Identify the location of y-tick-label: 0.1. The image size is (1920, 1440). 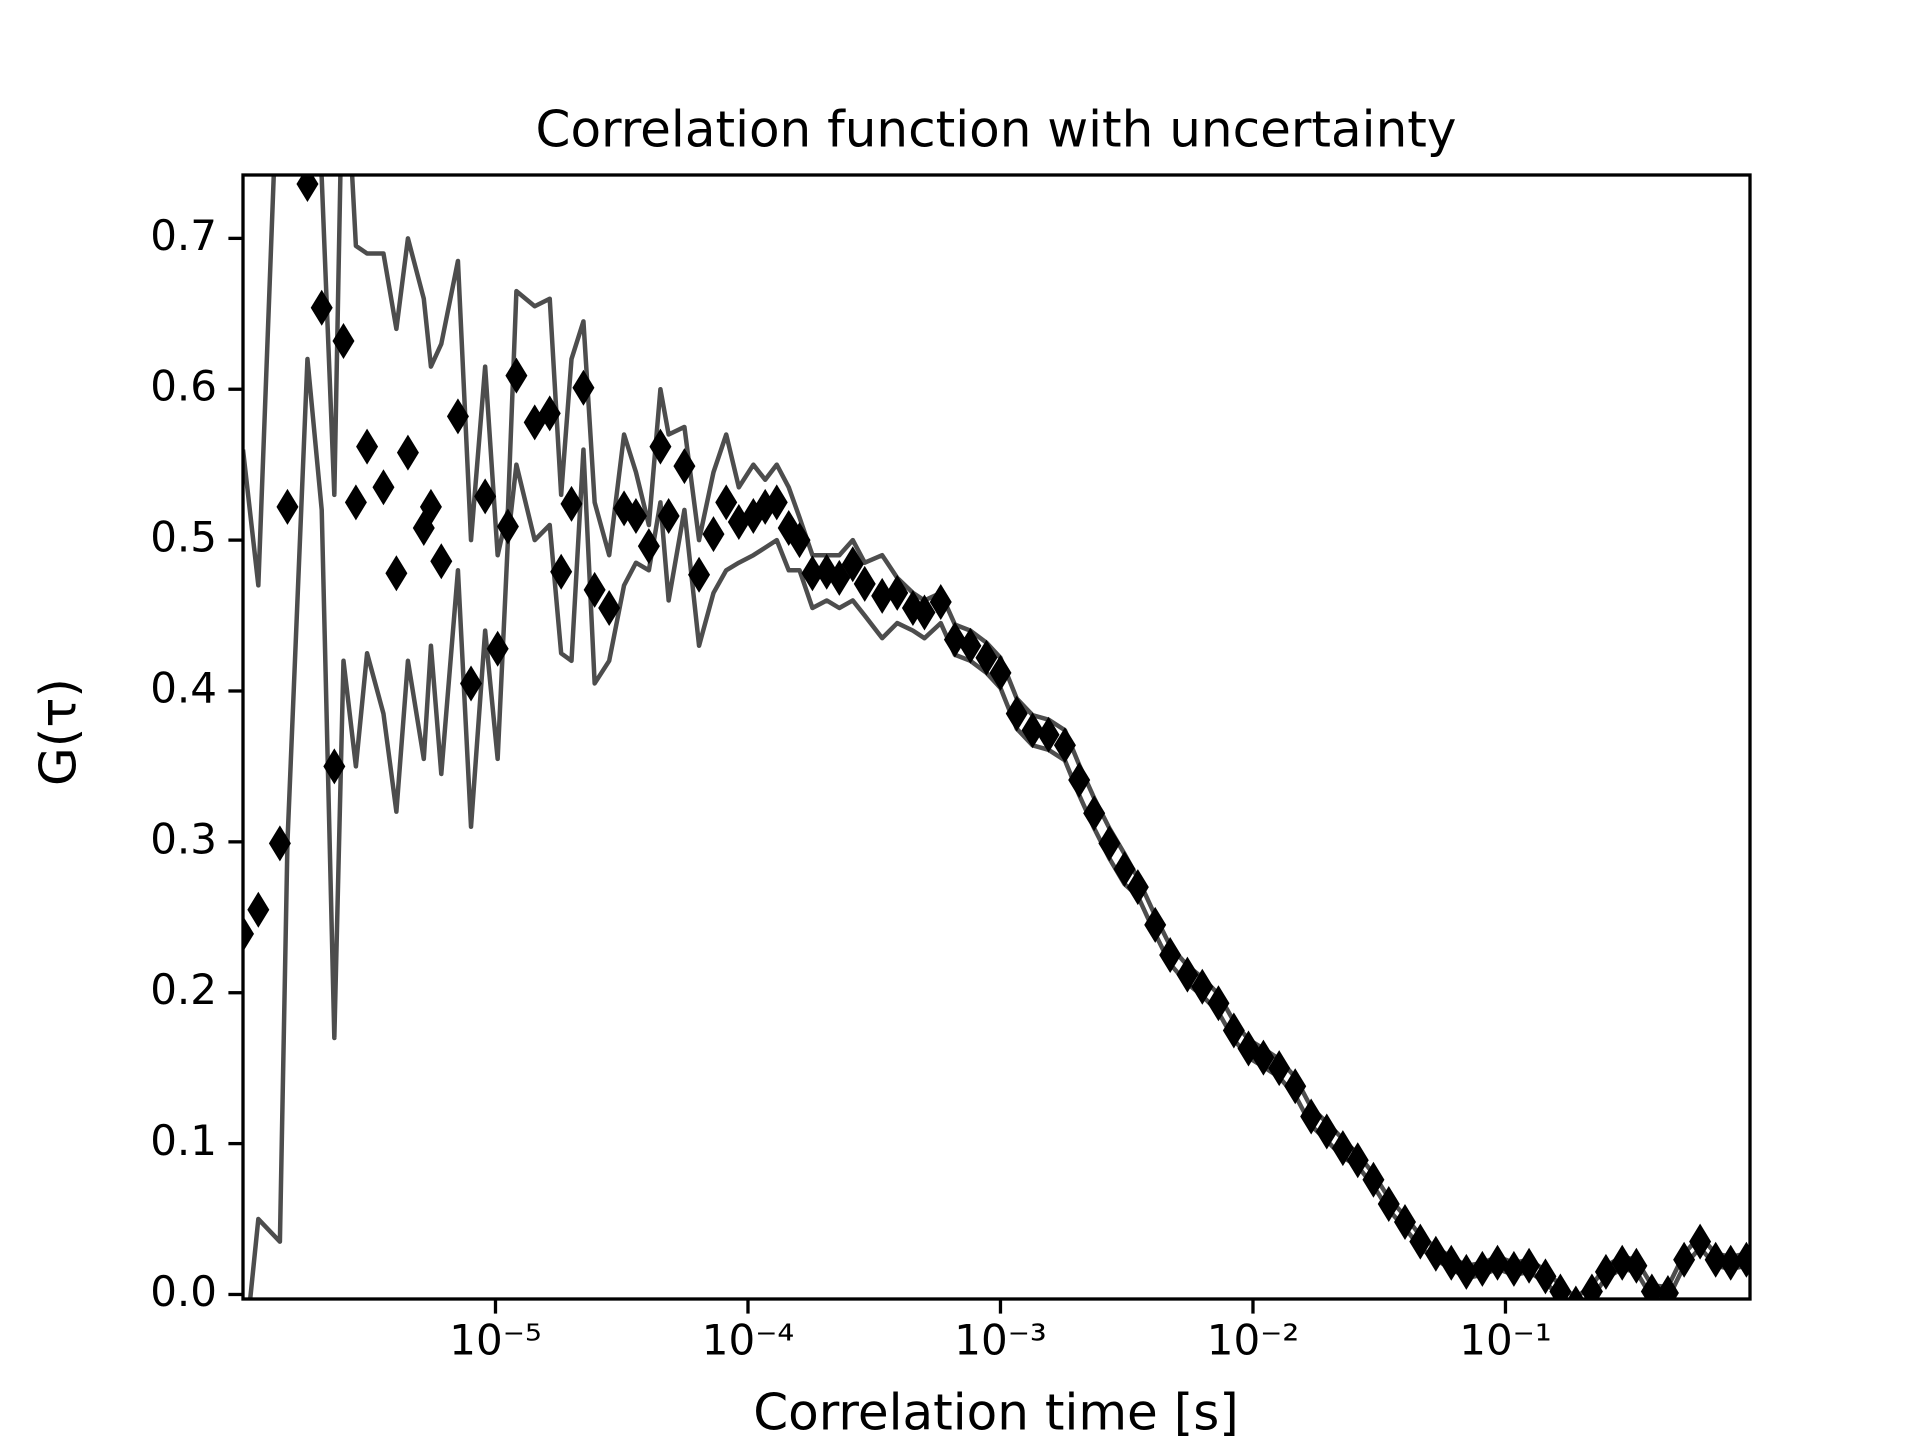
(183, 1140).